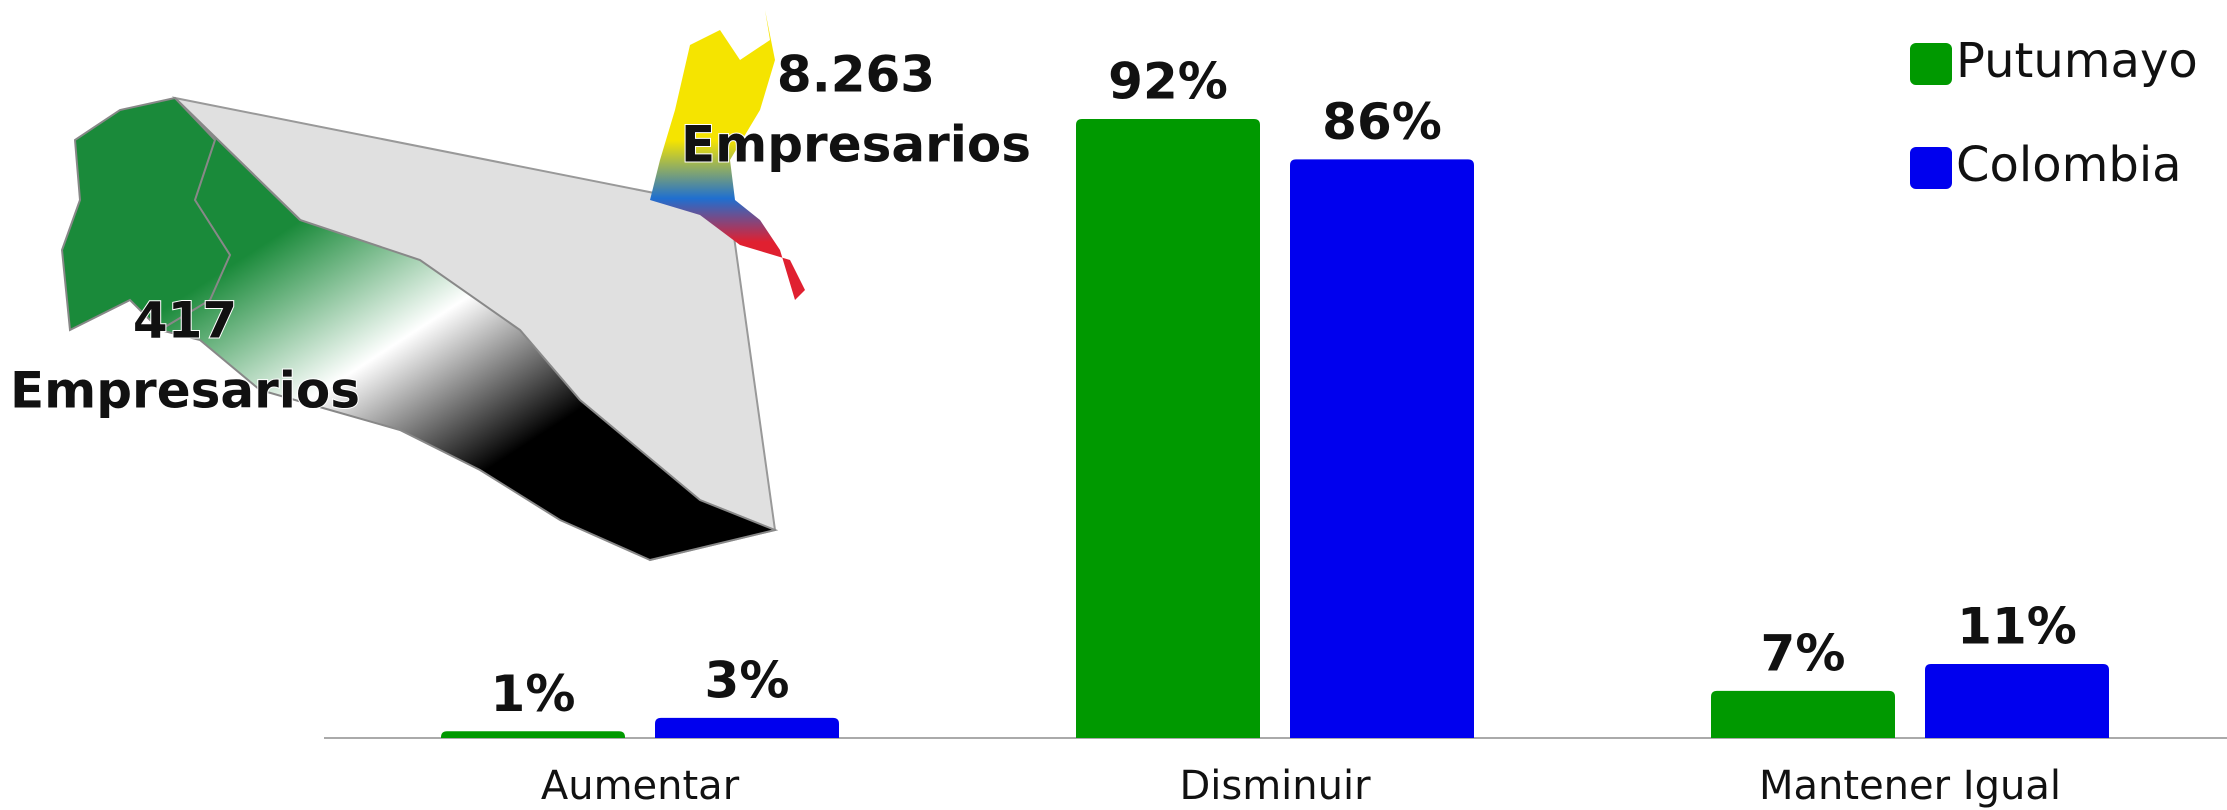 The height and width of the screenshot is (810, 2227). Describe the element at coordinates (747, 680) in the screenshot. I see `value-label: 3%` at that location.